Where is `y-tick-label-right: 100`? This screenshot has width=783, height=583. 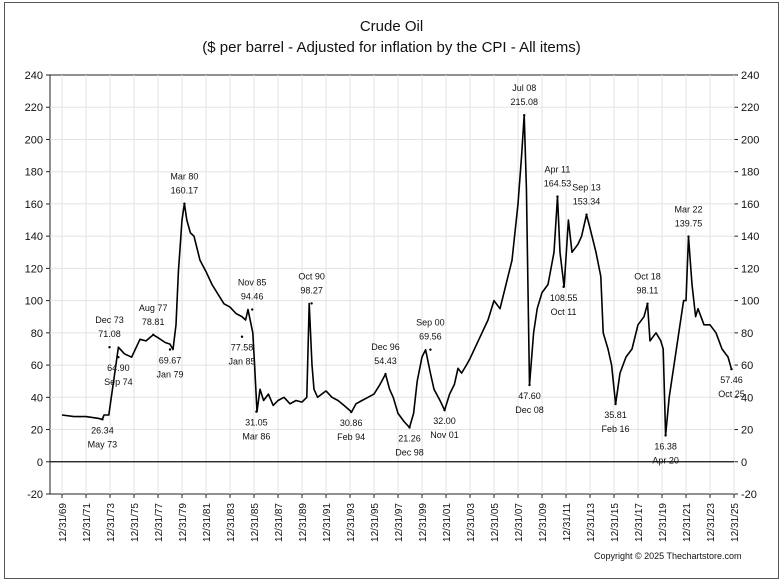
y-tick-label-right: 100 is located at coordinates (750, 302).